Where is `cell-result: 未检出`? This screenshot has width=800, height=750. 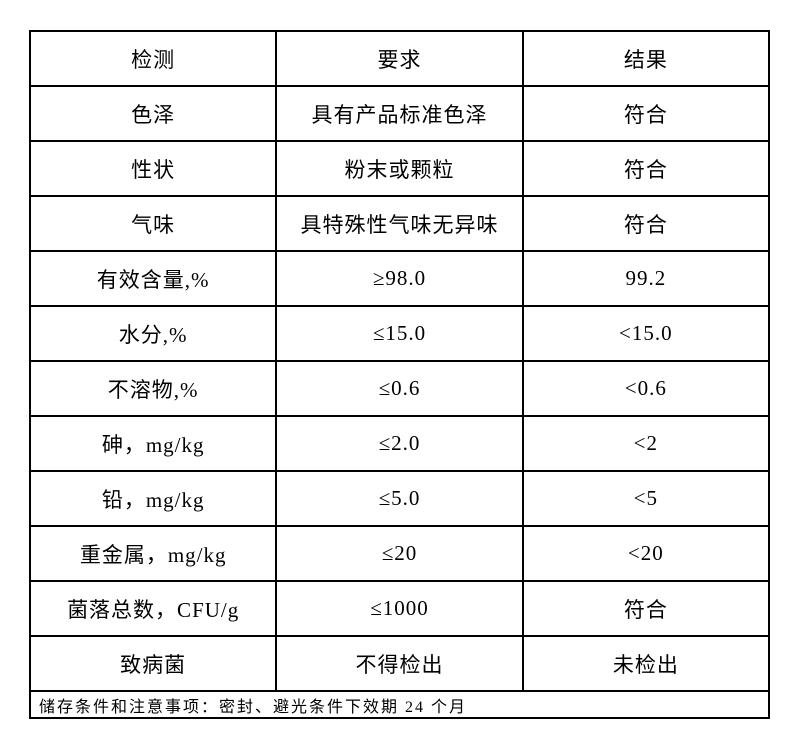
cell-result: 未检出 is located at coordinates (646, 663).